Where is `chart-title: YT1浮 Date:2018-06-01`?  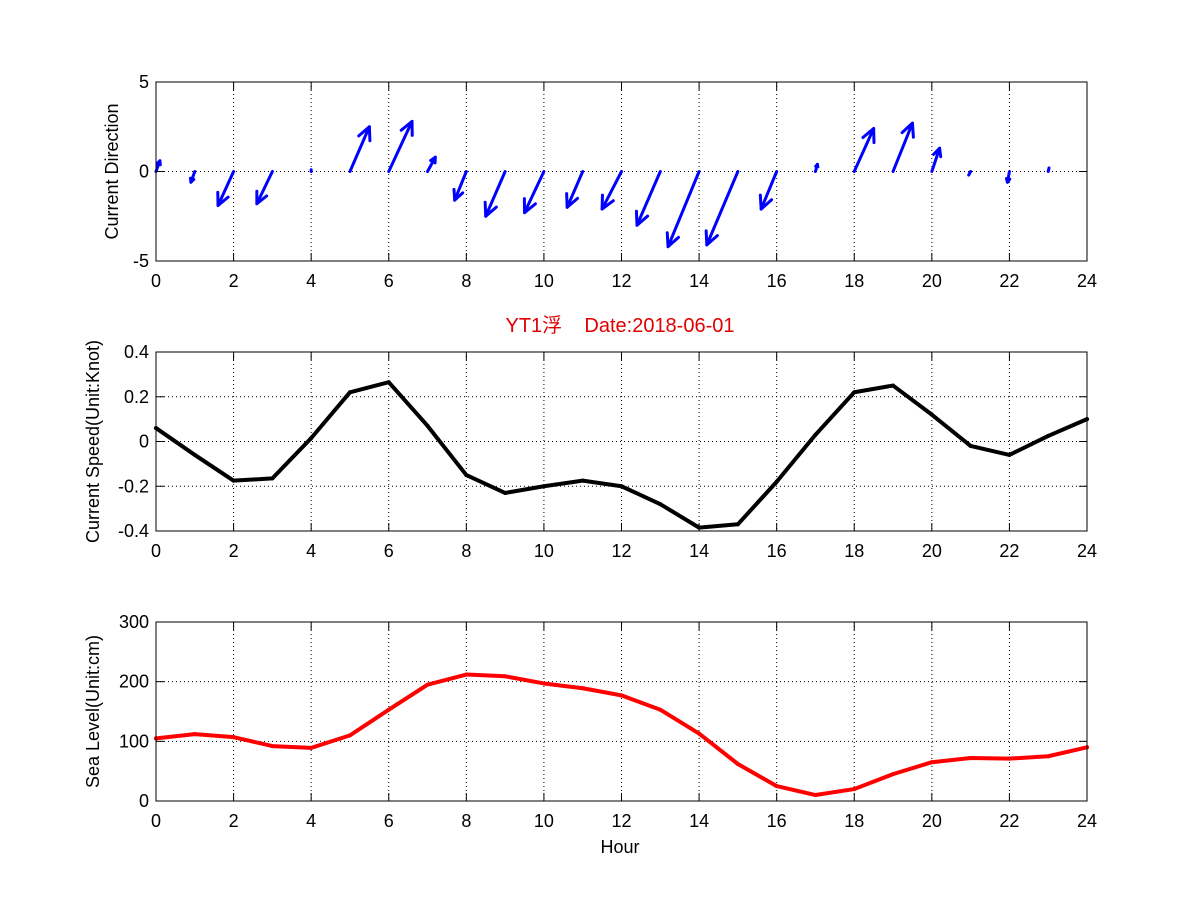
chart-title: YT1浮 Date:2018-06-01 is located at coordinates (619, 325).